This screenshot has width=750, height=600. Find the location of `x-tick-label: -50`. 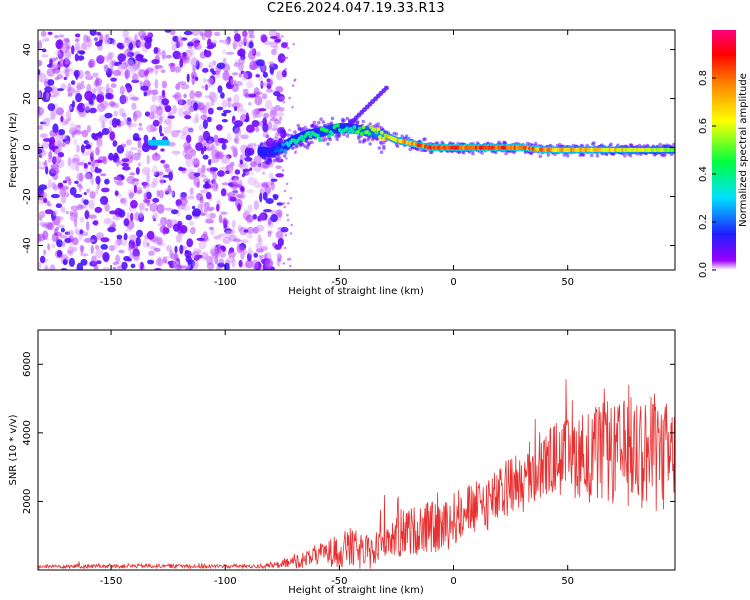

x-tick-label: -50 is located at coordinates (339, 581).